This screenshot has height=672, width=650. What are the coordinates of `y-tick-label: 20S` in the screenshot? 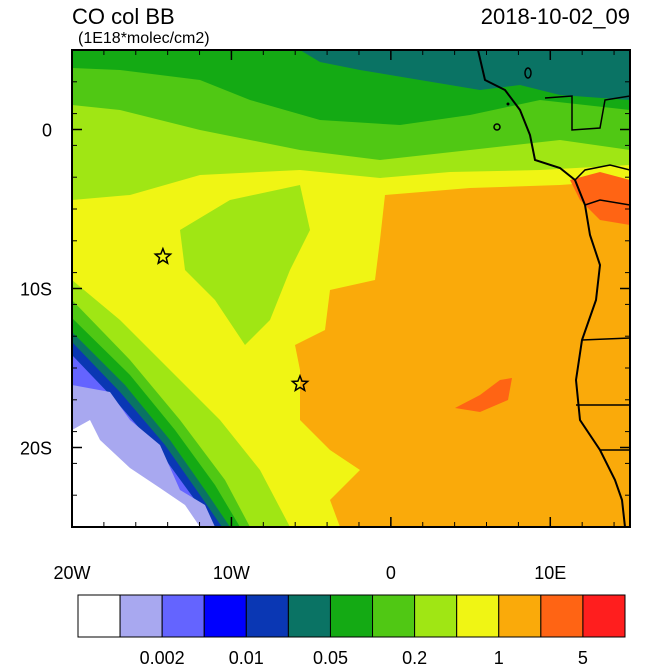 It's located at (36, 449).